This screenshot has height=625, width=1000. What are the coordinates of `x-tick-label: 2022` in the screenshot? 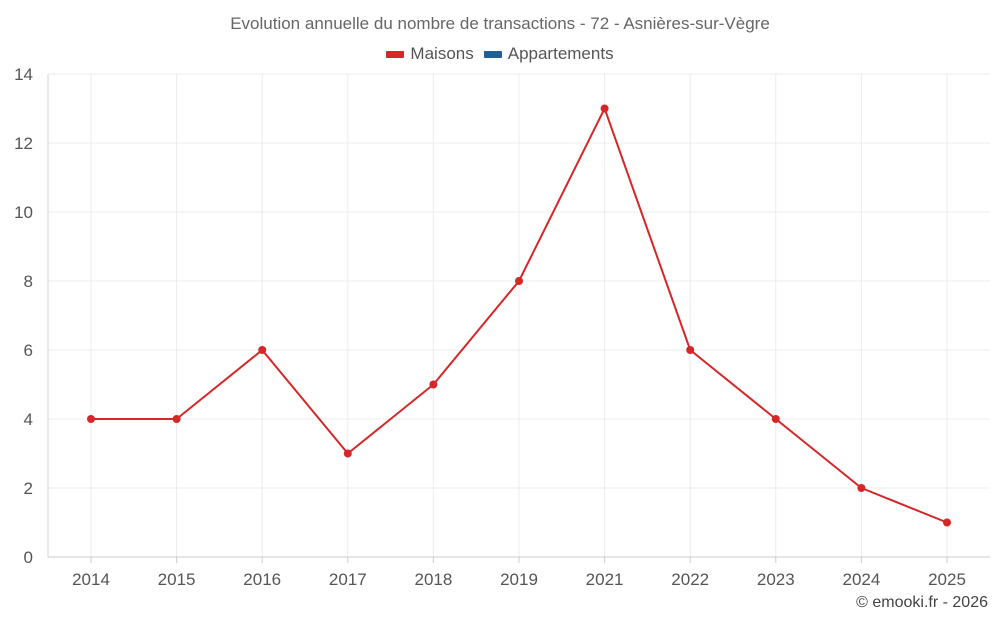 It's located at (690, 579).